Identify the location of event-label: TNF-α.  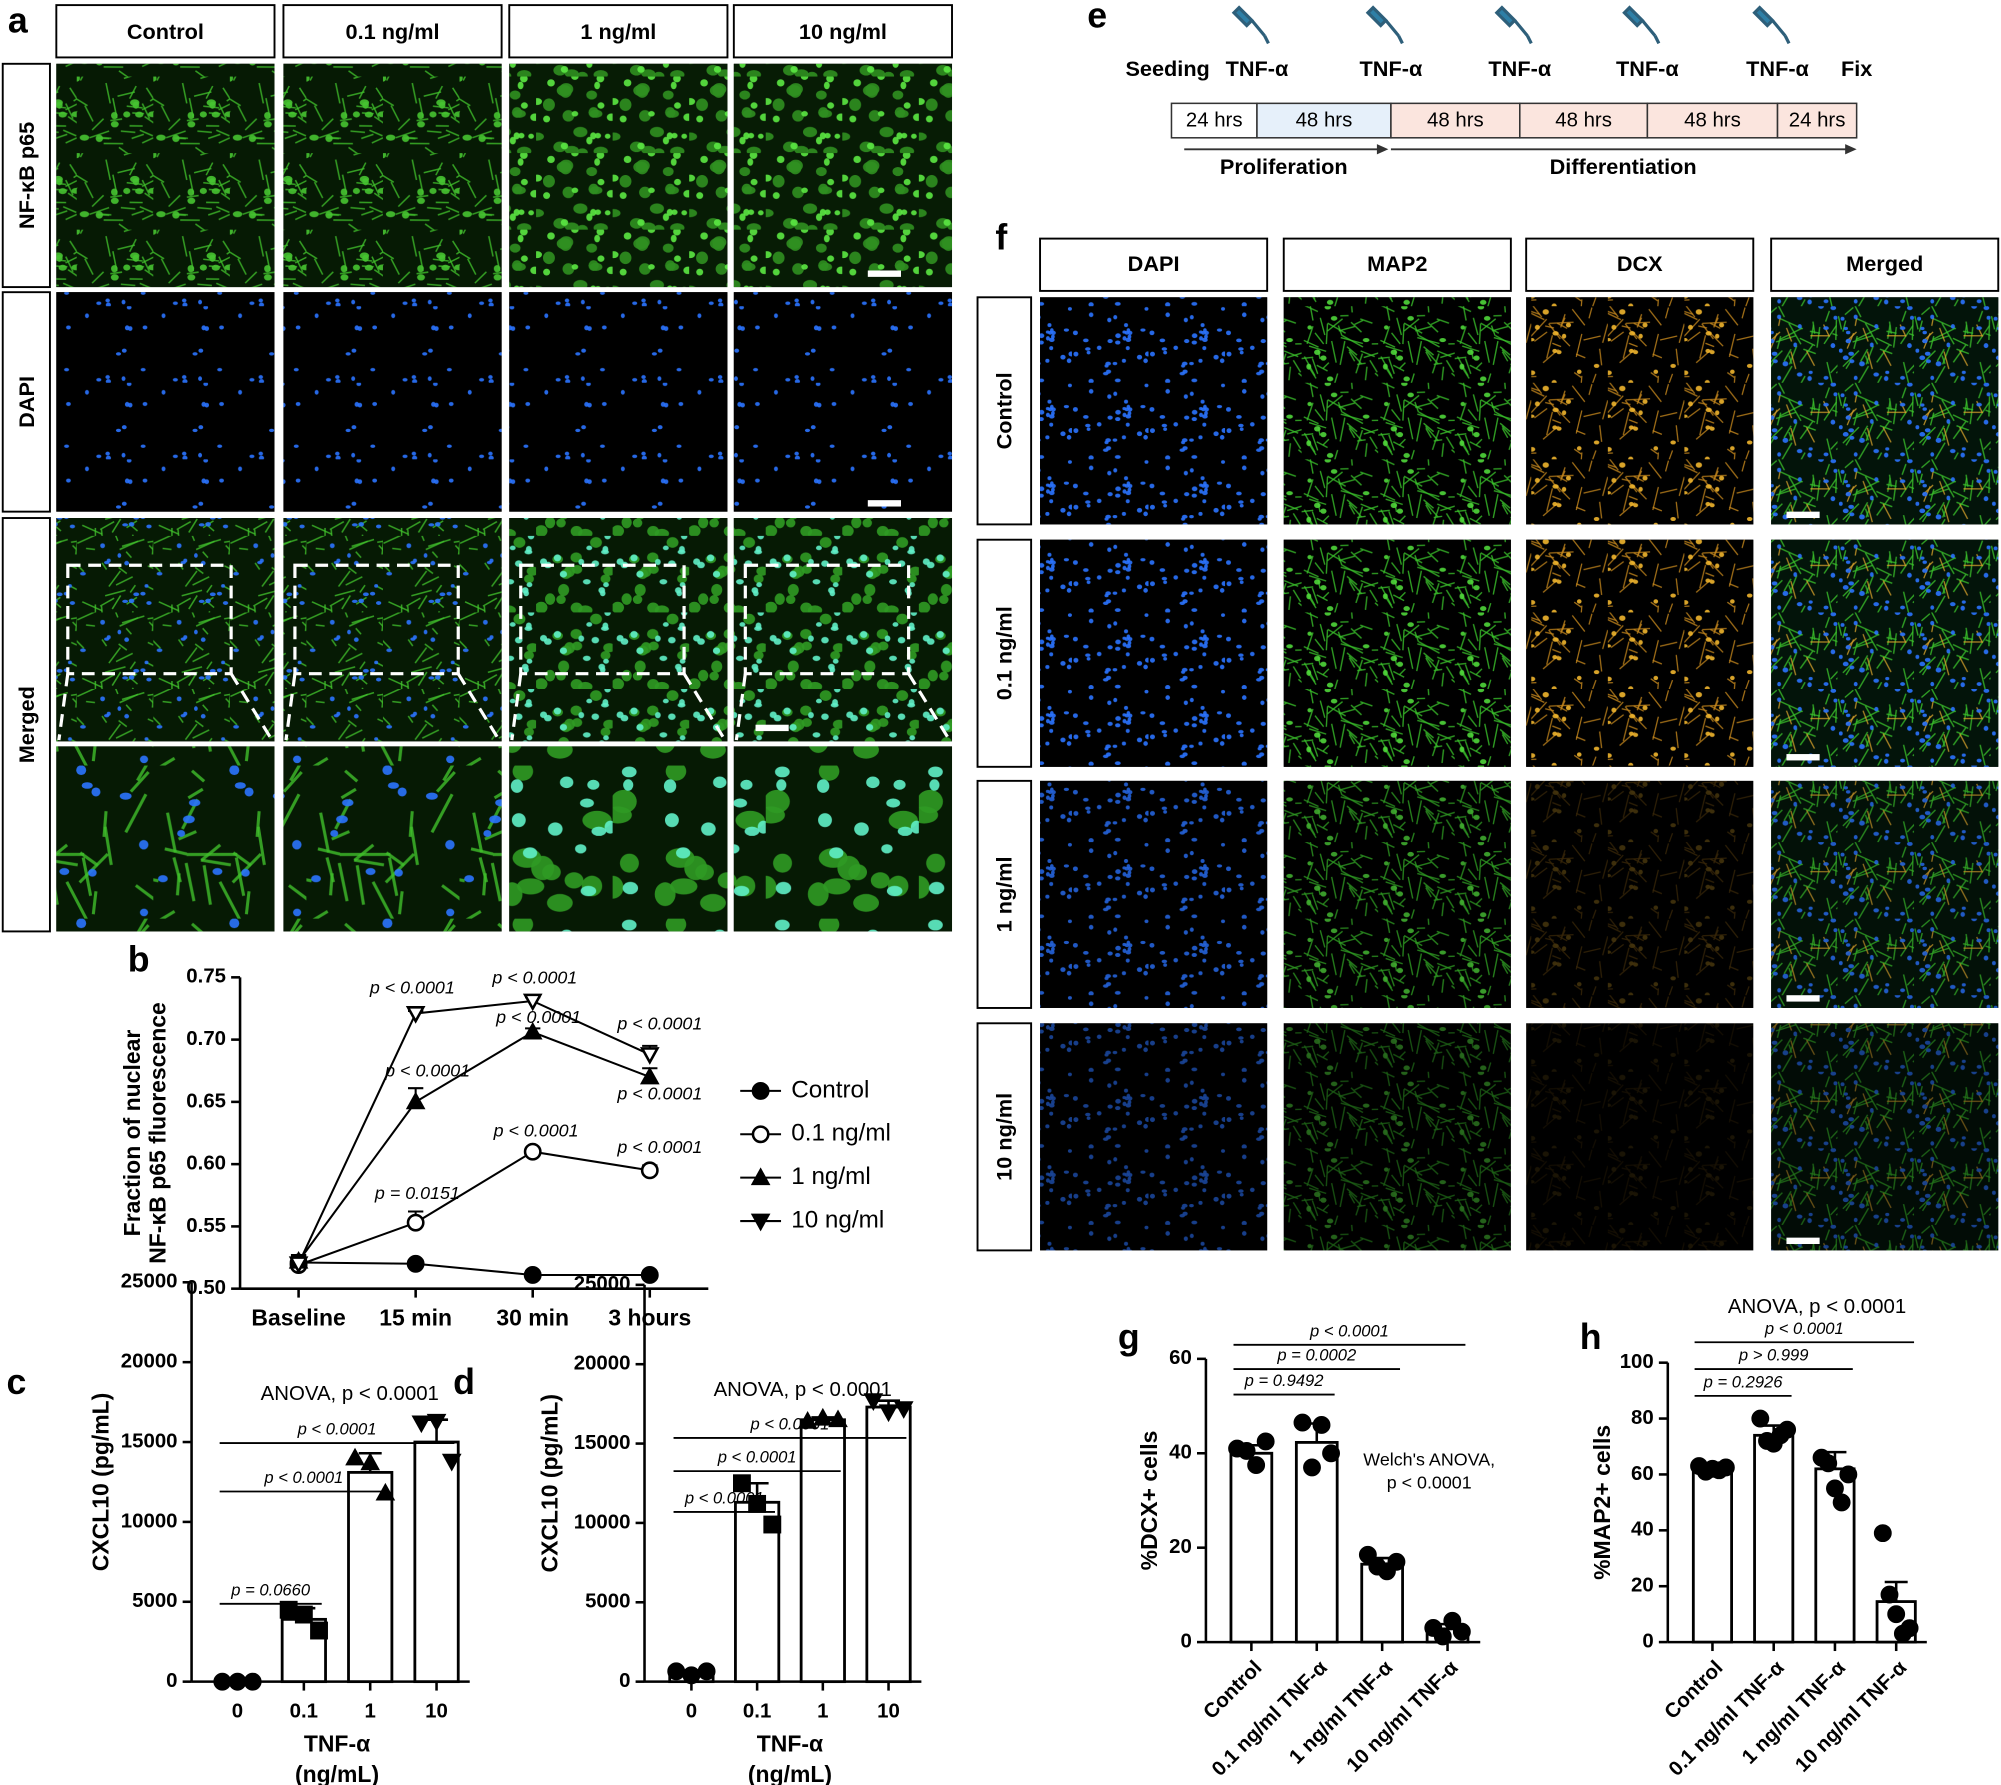
(1391, 68).